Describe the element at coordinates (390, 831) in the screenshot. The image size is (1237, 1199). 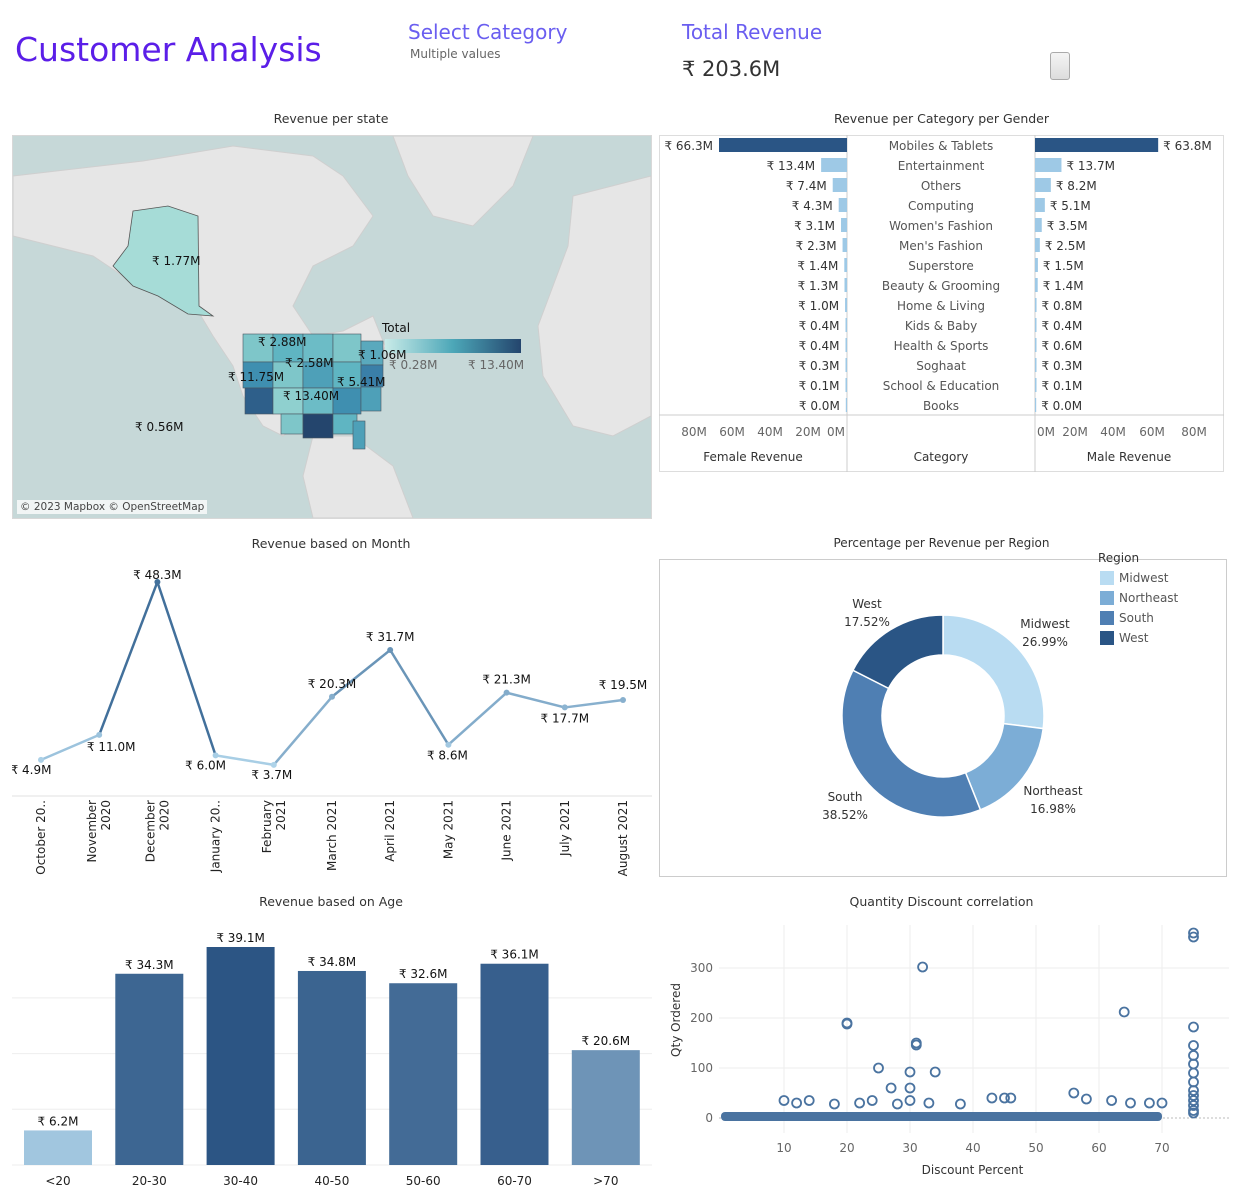
I see `month-tick-label: April 2021` at that location.